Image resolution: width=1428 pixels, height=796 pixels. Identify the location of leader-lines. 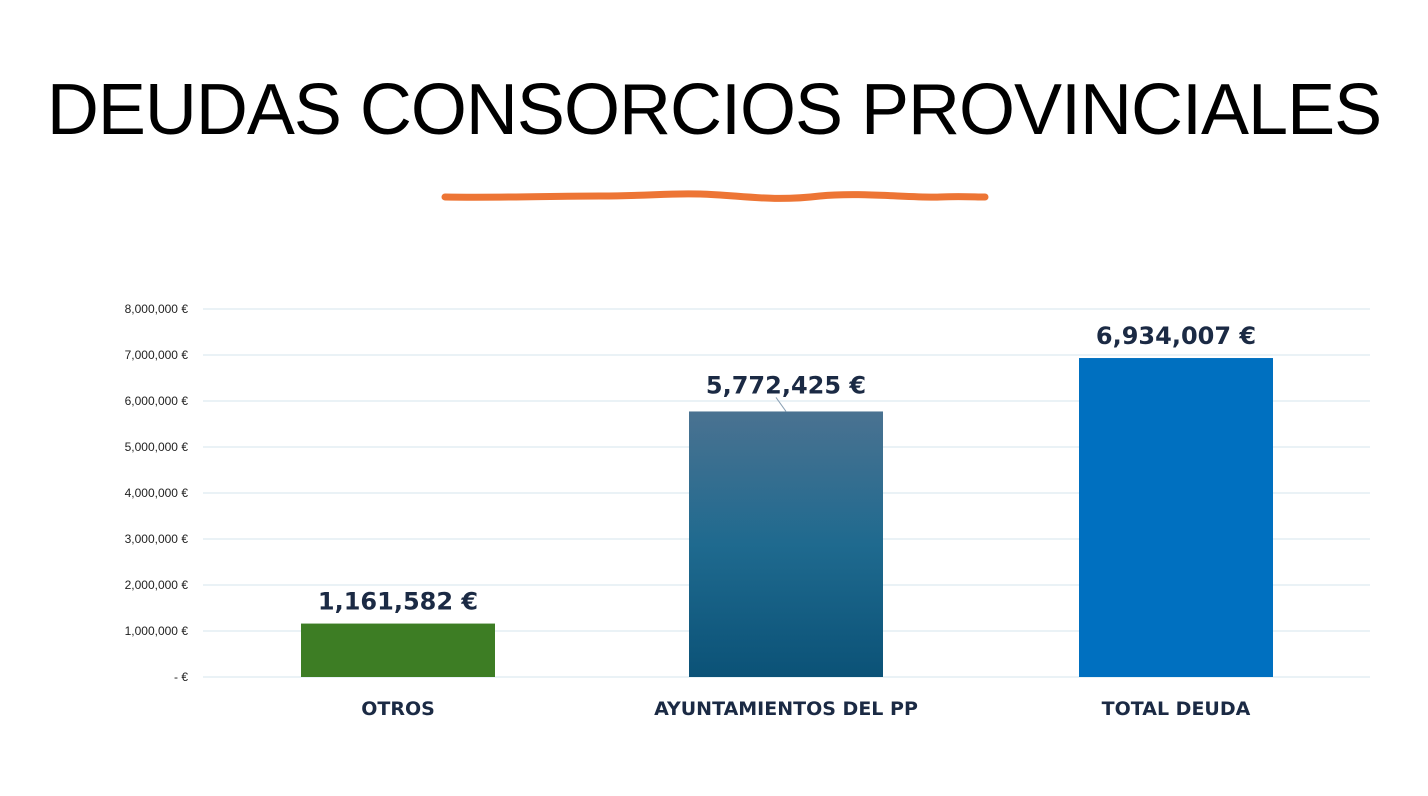
(781, 404).